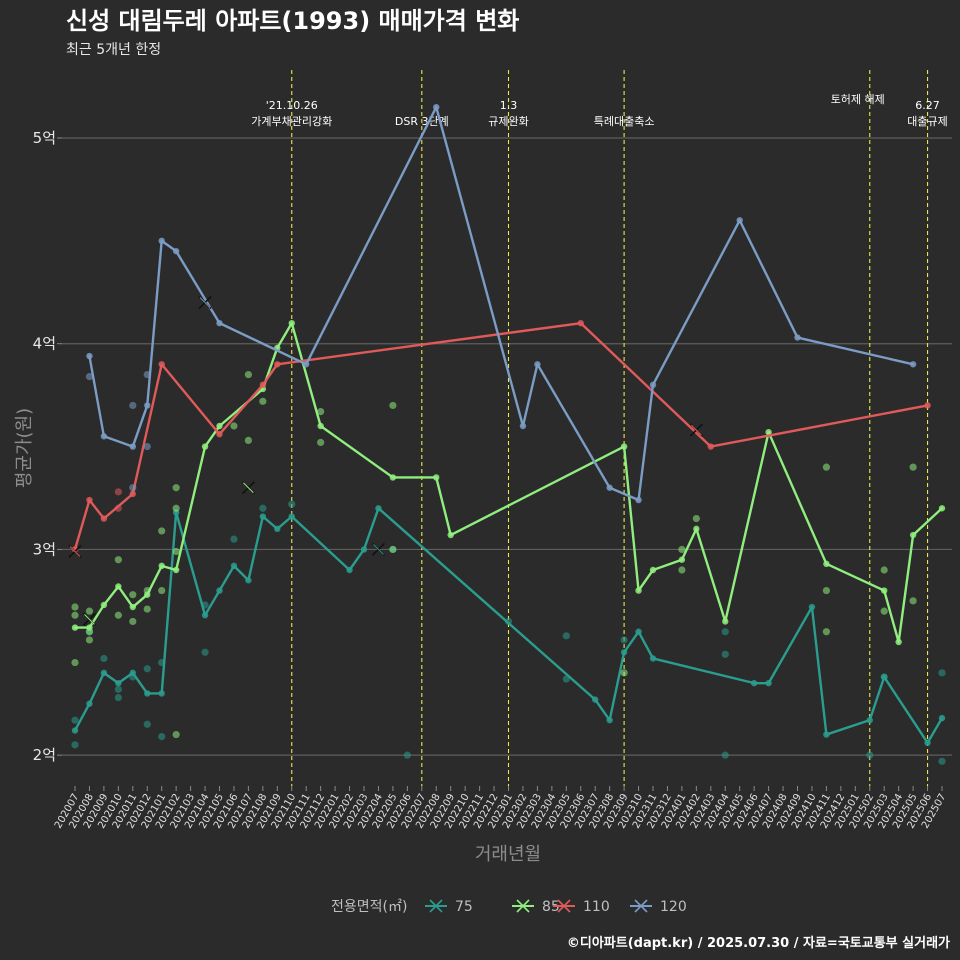  I want to click on chart-title: 신성 대림두레 아파트(1993) 매매가격 변화, so click(292, 21).